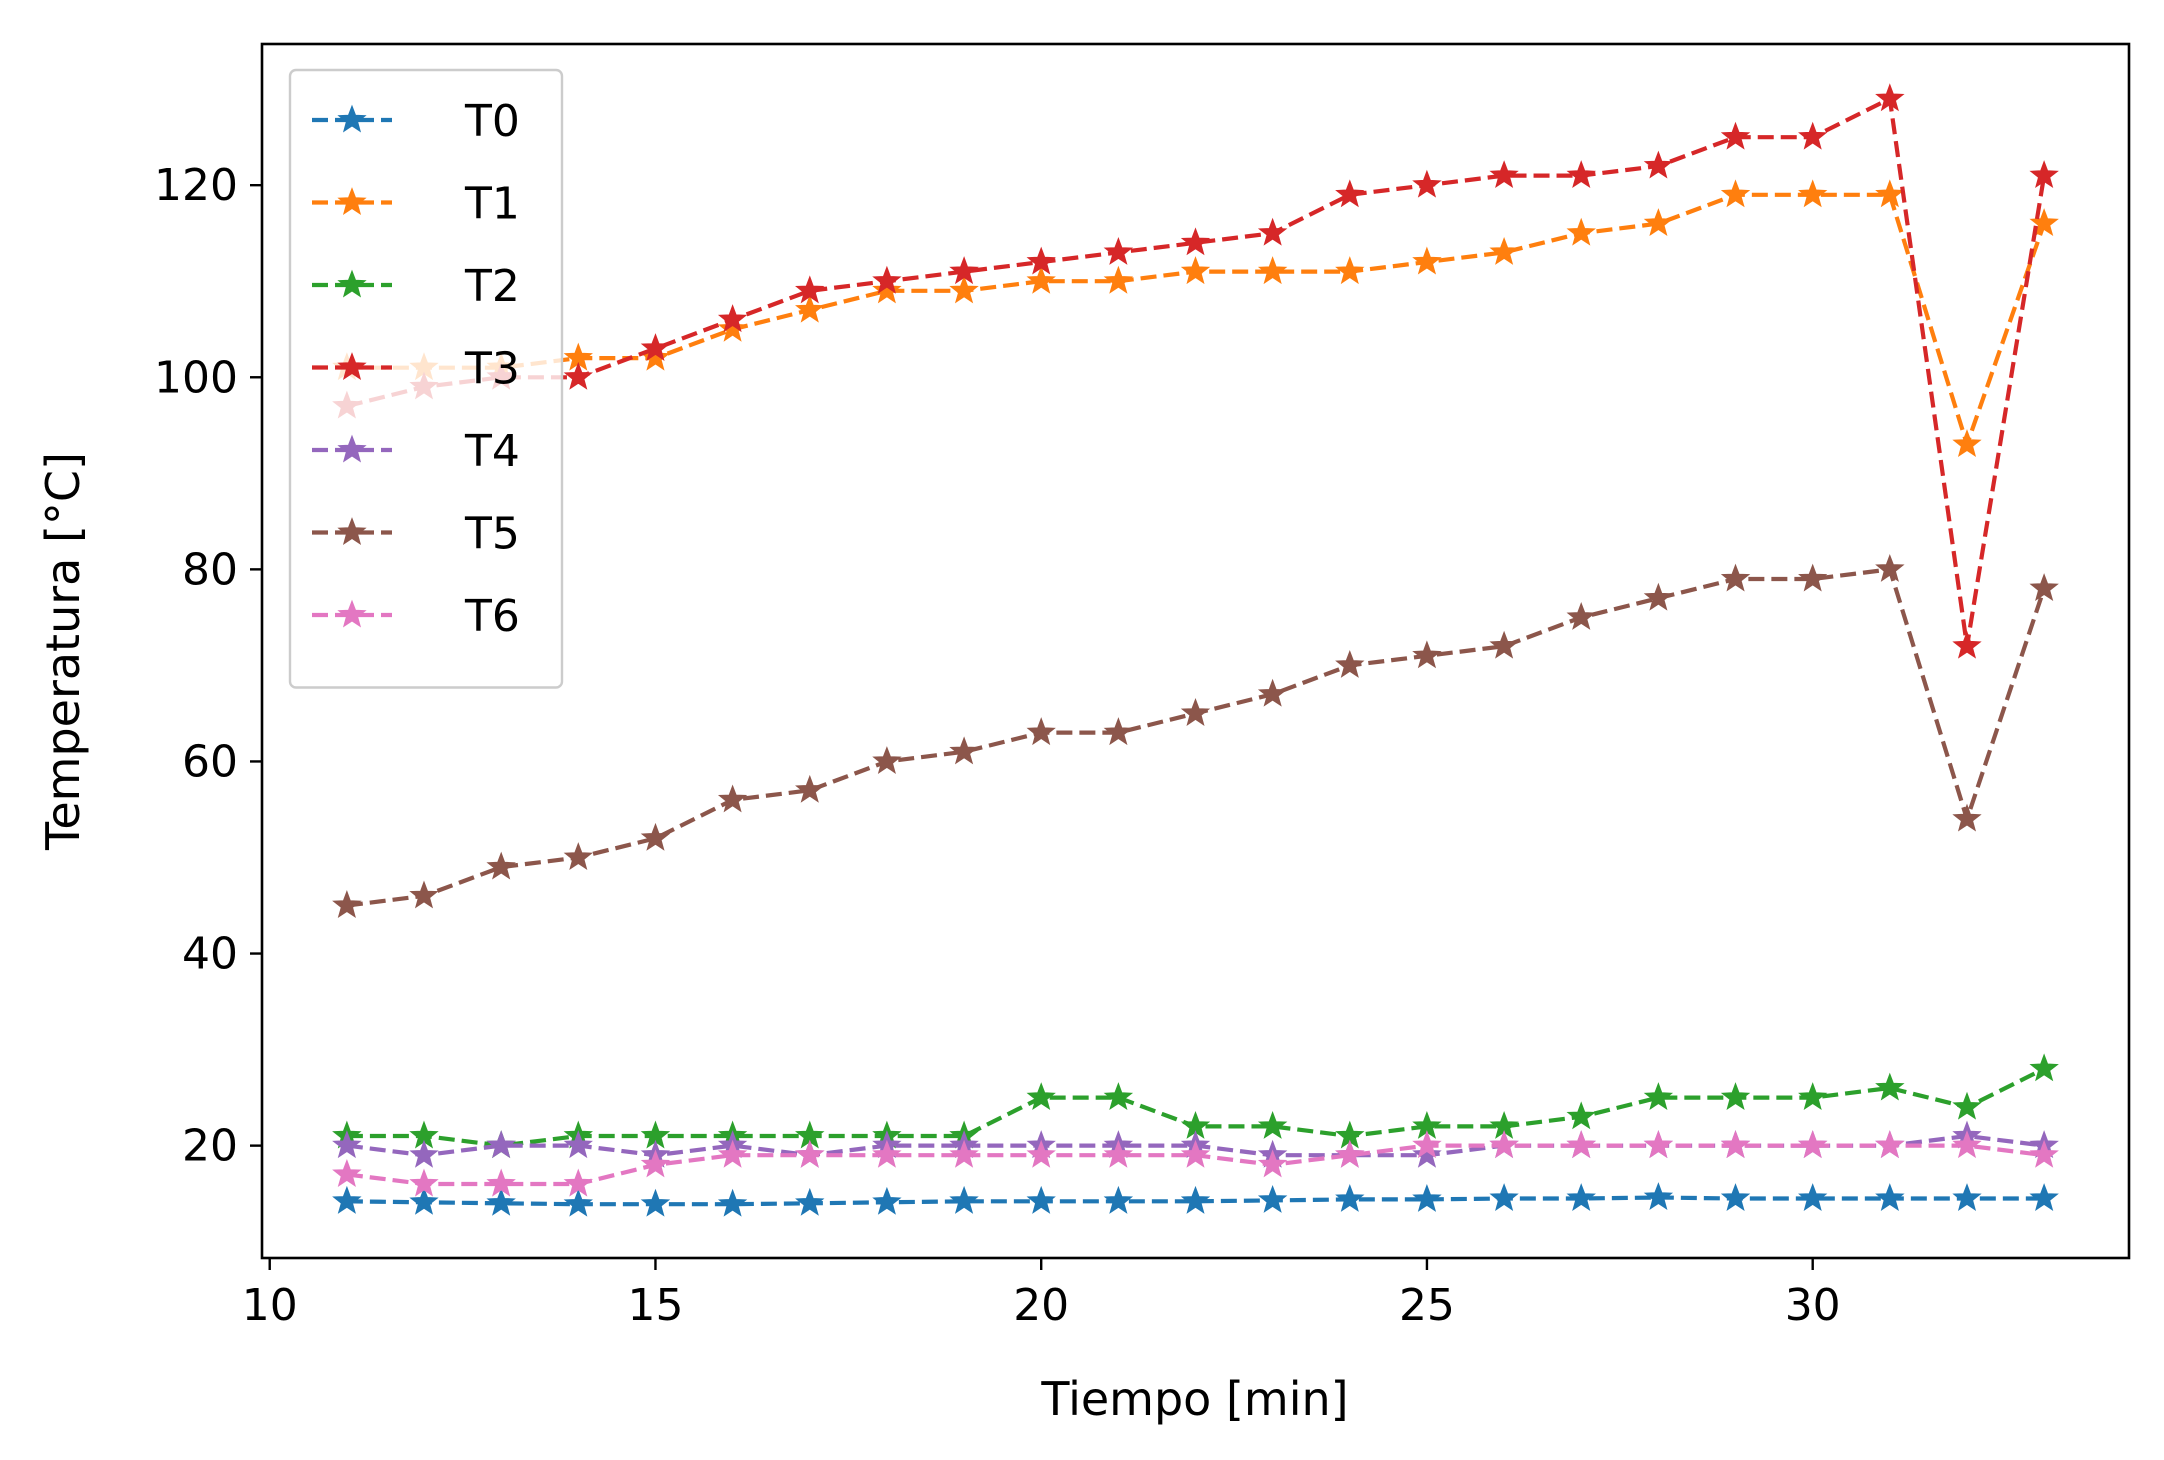  What do you see at coordinates (492, 369) in the screenshot?
I see `legend-label: T3` at bounding box center [492, 369].